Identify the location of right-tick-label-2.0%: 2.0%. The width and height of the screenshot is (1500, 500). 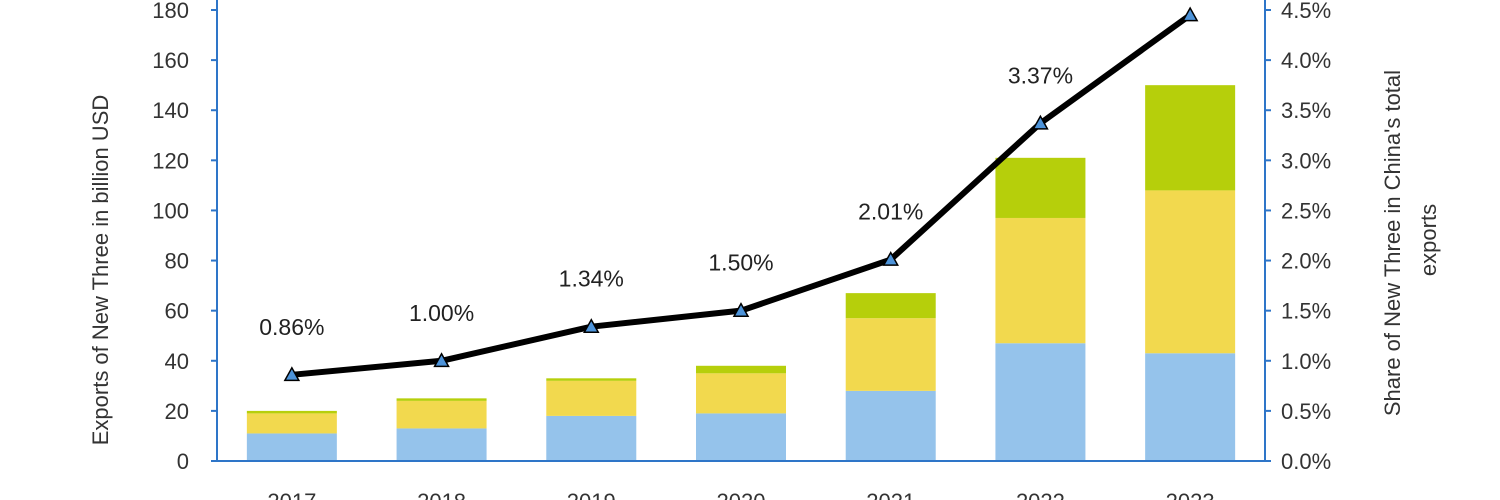
(1306, 261).